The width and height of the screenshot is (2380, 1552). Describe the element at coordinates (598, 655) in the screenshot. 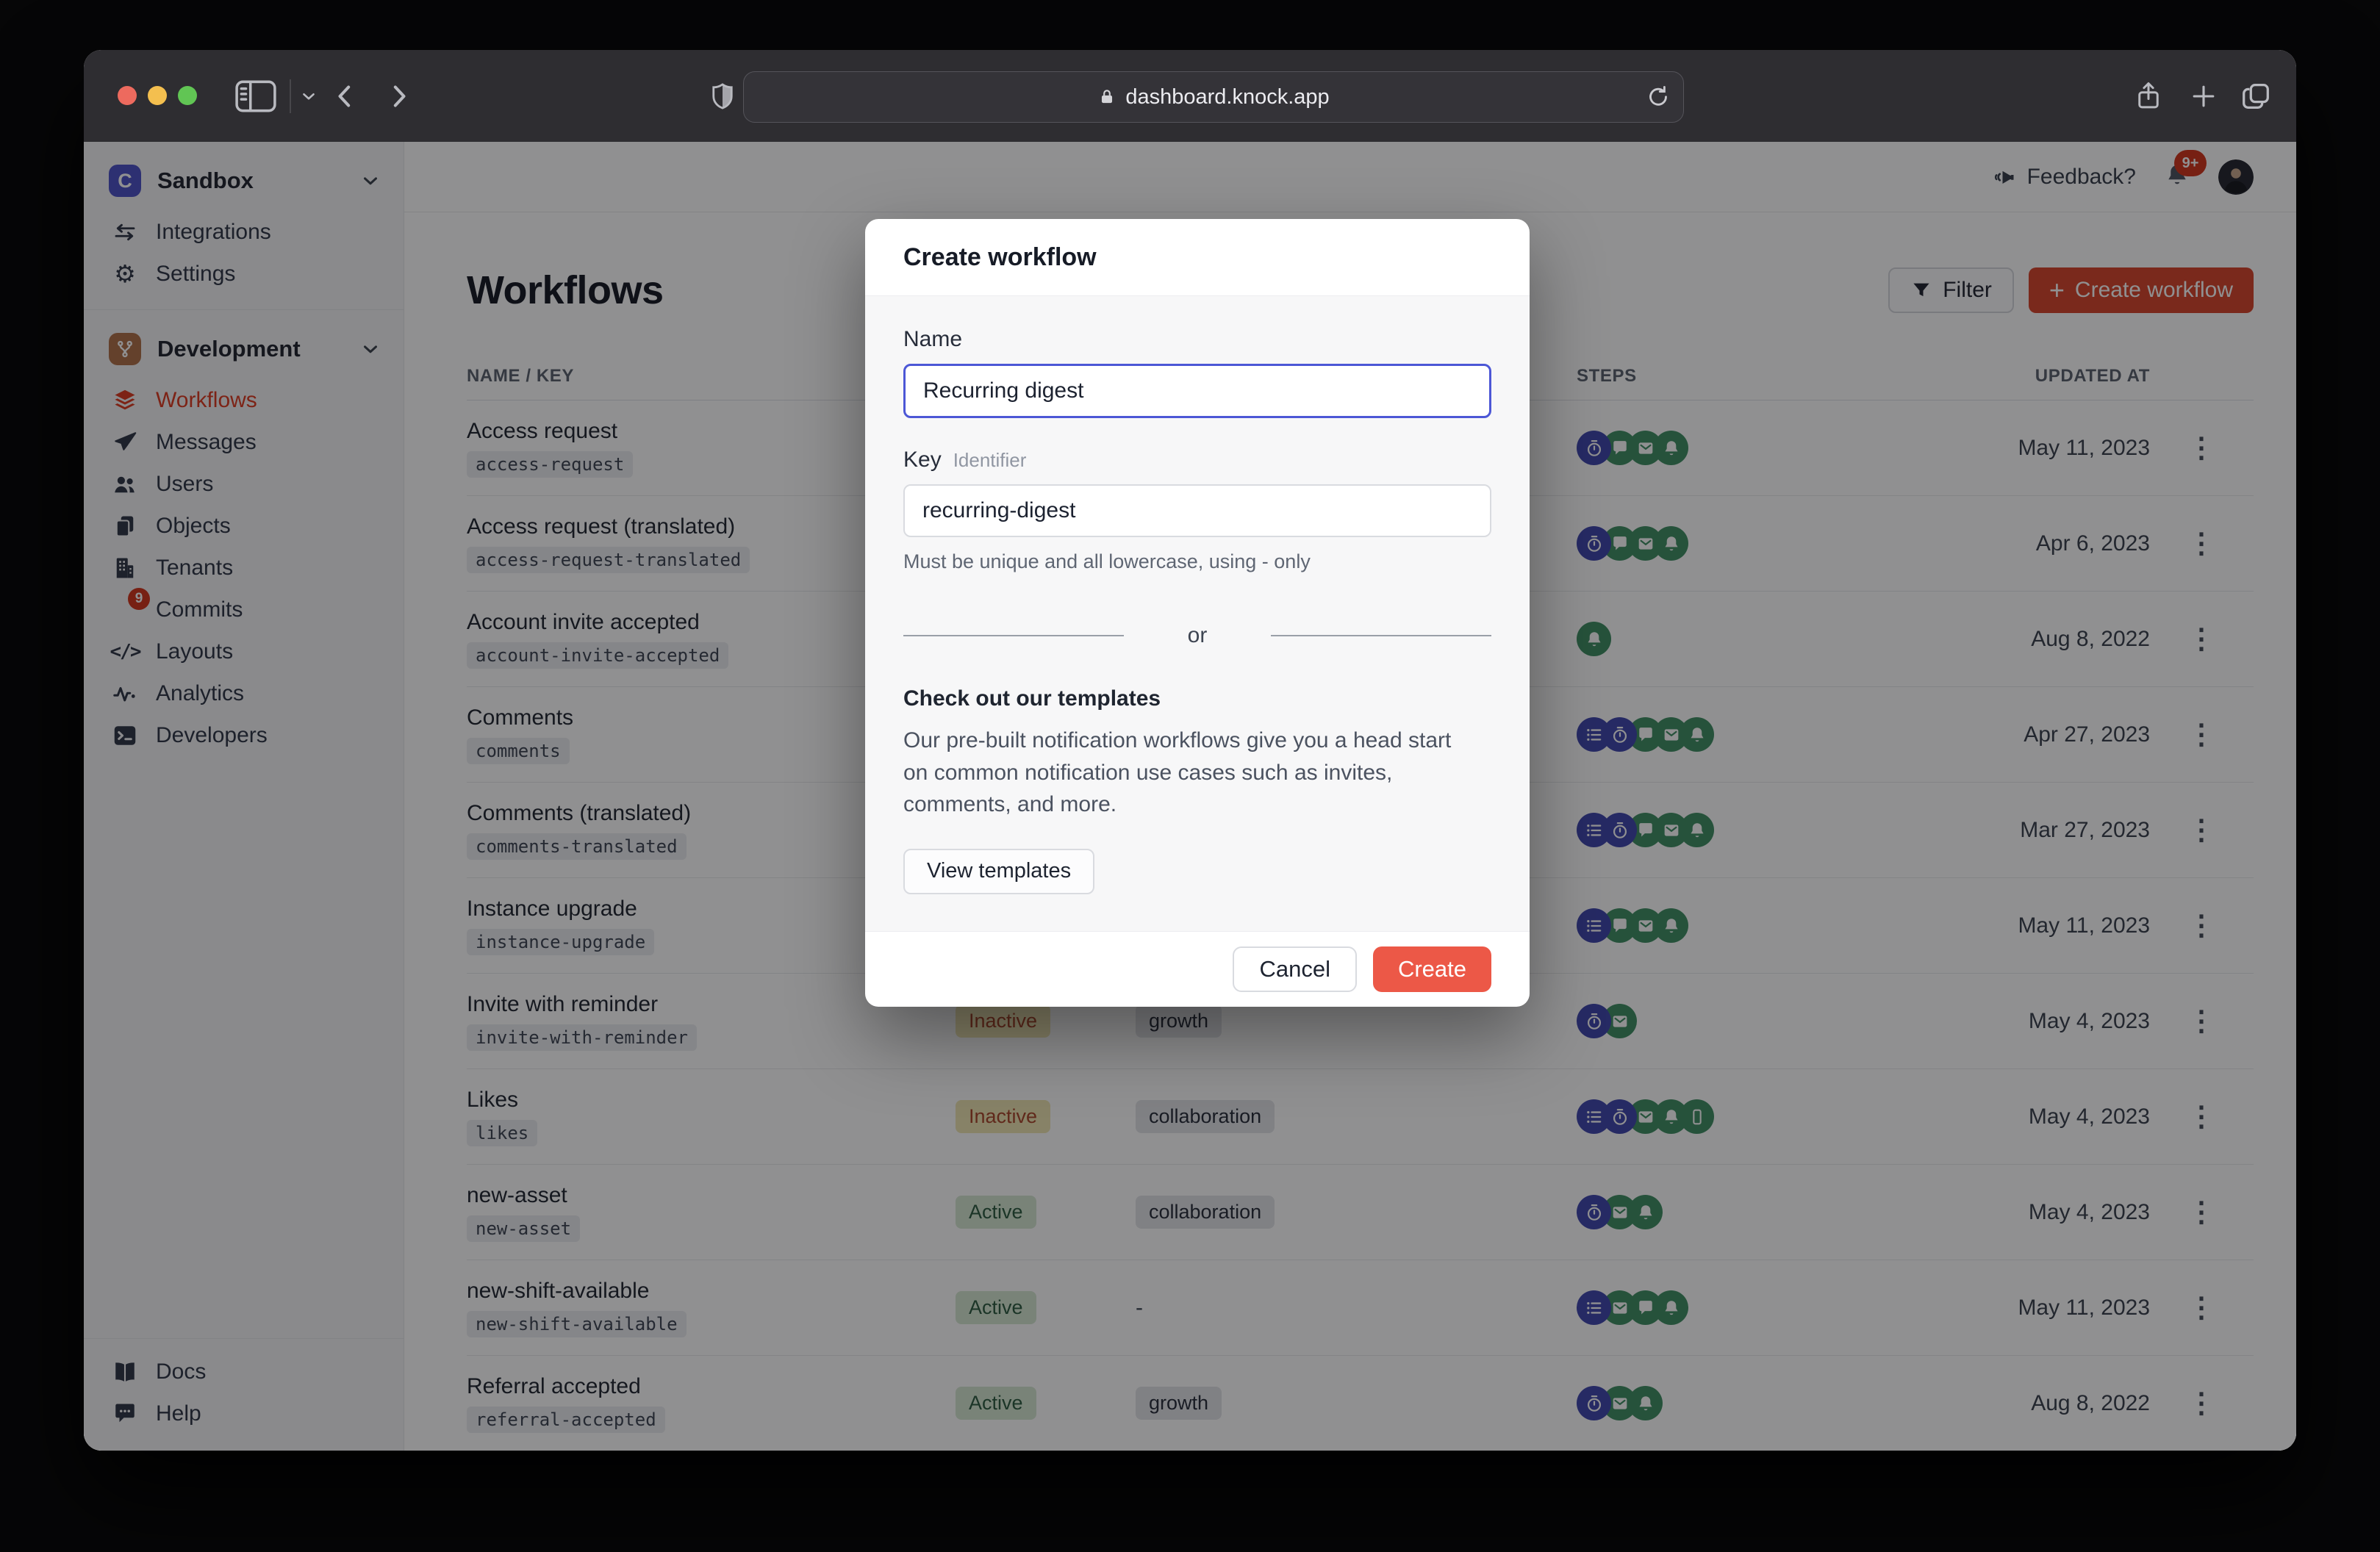

I see `workflow-key: account-invite-accepted` at that location.